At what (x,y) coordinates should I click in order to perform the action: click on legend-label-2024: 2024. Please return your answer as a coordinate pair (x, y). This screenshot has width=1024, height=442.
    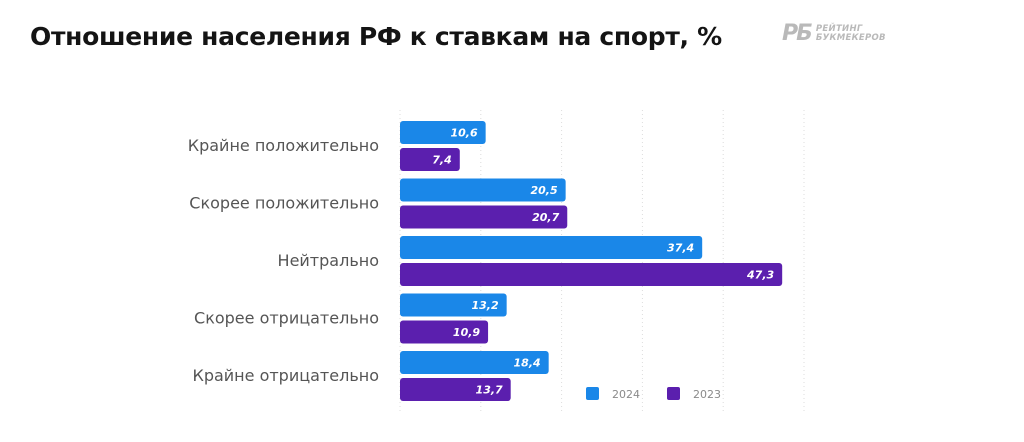
    Looking at the image, I should click on (626, 394).